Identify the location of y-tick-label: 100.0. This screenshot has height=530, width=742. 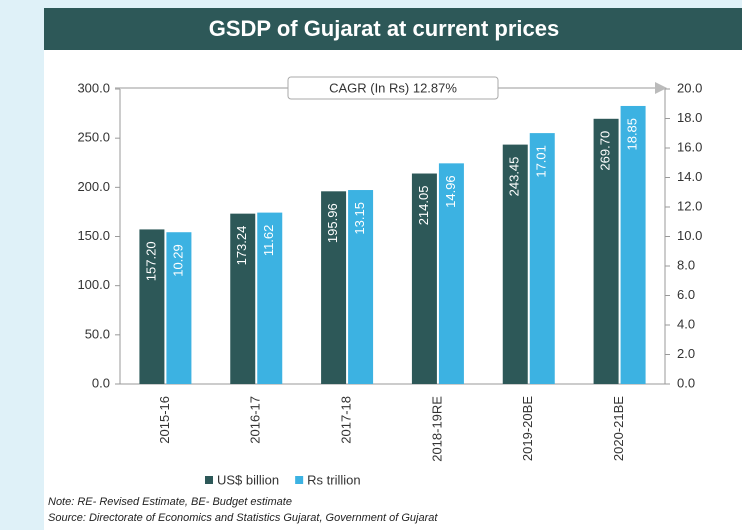
(93, 284).